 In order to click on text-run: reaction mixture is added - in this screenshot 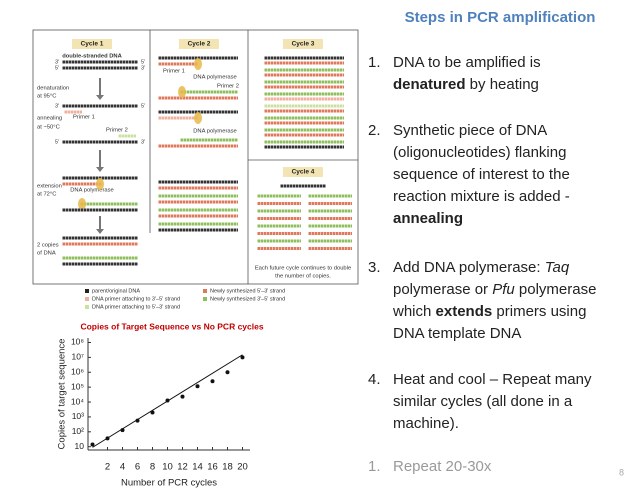, I will do `click(481, 196)`.